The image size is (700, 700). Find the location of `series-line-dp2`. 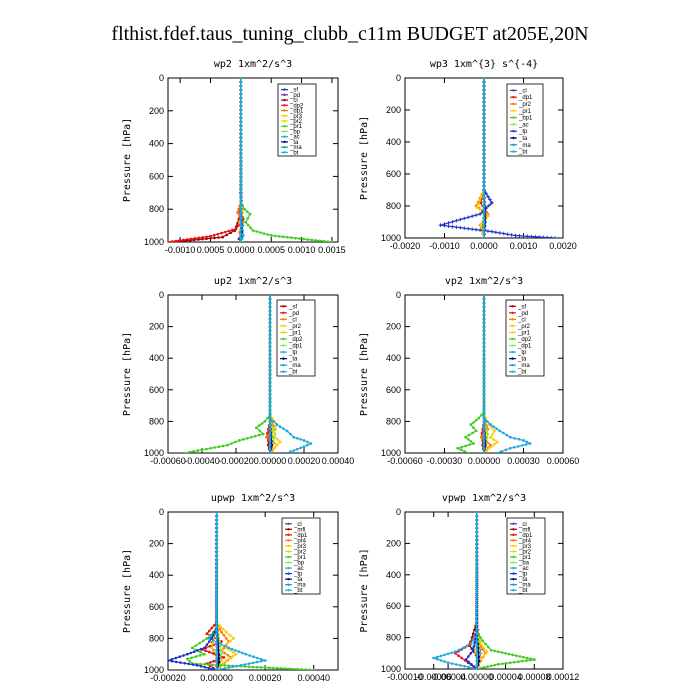

series-line-dp2 is located at coordinates (206, 160).